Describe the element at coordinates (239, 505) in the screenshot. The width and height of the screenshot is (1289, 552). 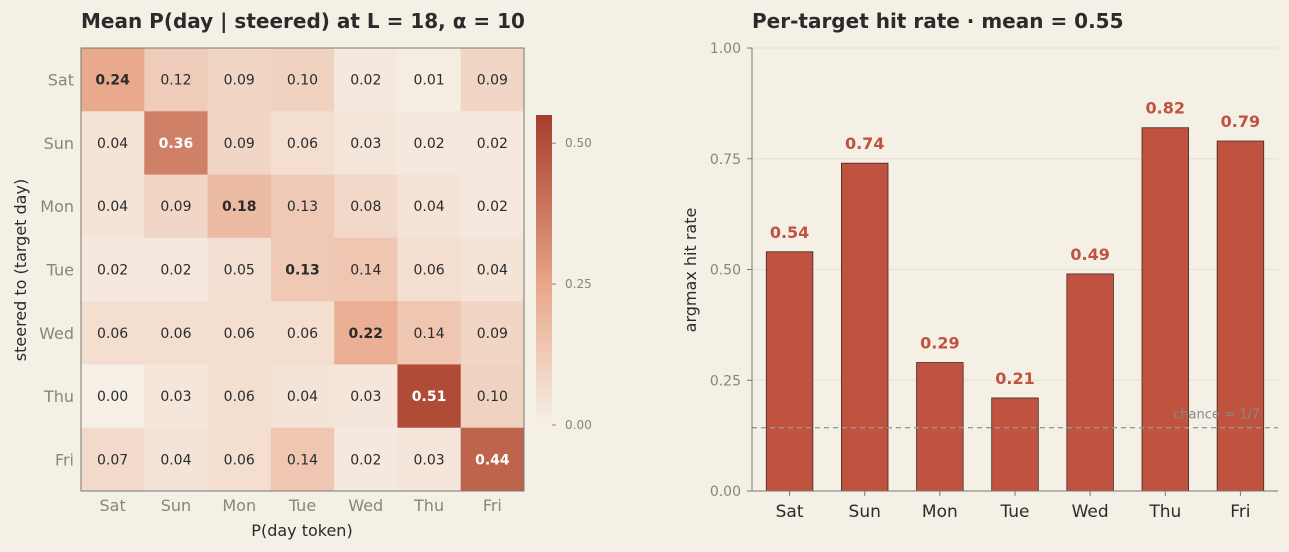
I see `heatmap-x-tick-label: Mon` at that location.